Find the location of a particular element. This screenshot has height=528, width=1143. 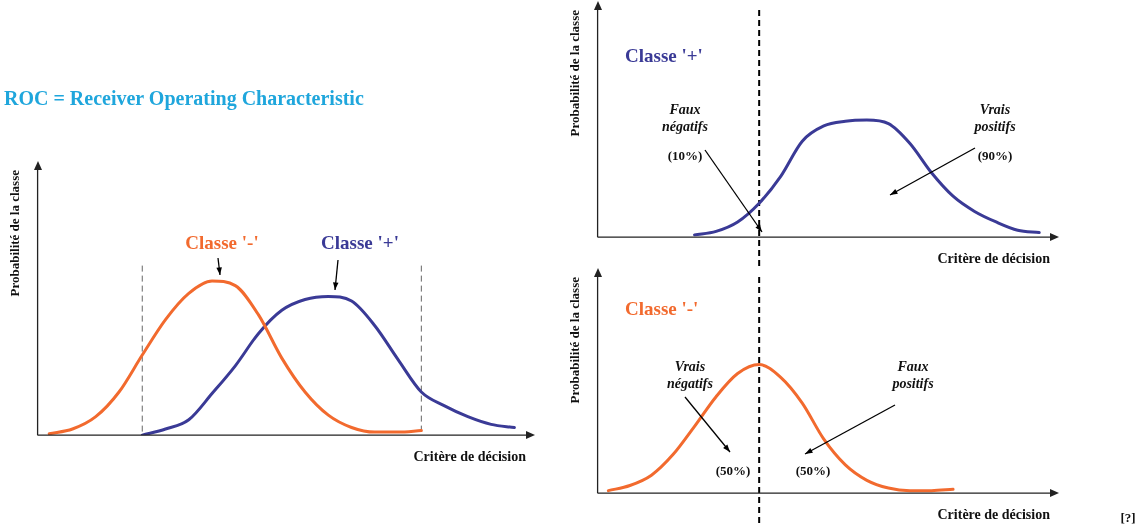

annotation: Vrais positifs is located at coordinates (995, 117).